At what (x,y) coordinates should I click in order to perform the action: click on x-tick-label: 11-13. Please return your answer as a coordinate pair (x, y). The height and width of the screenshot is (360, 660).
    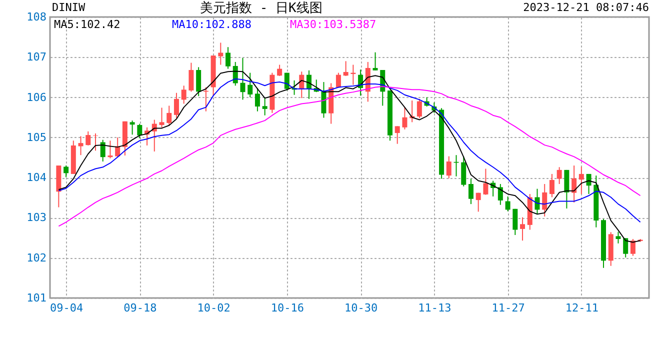
    Looking at the image, I should click on (435, 308).